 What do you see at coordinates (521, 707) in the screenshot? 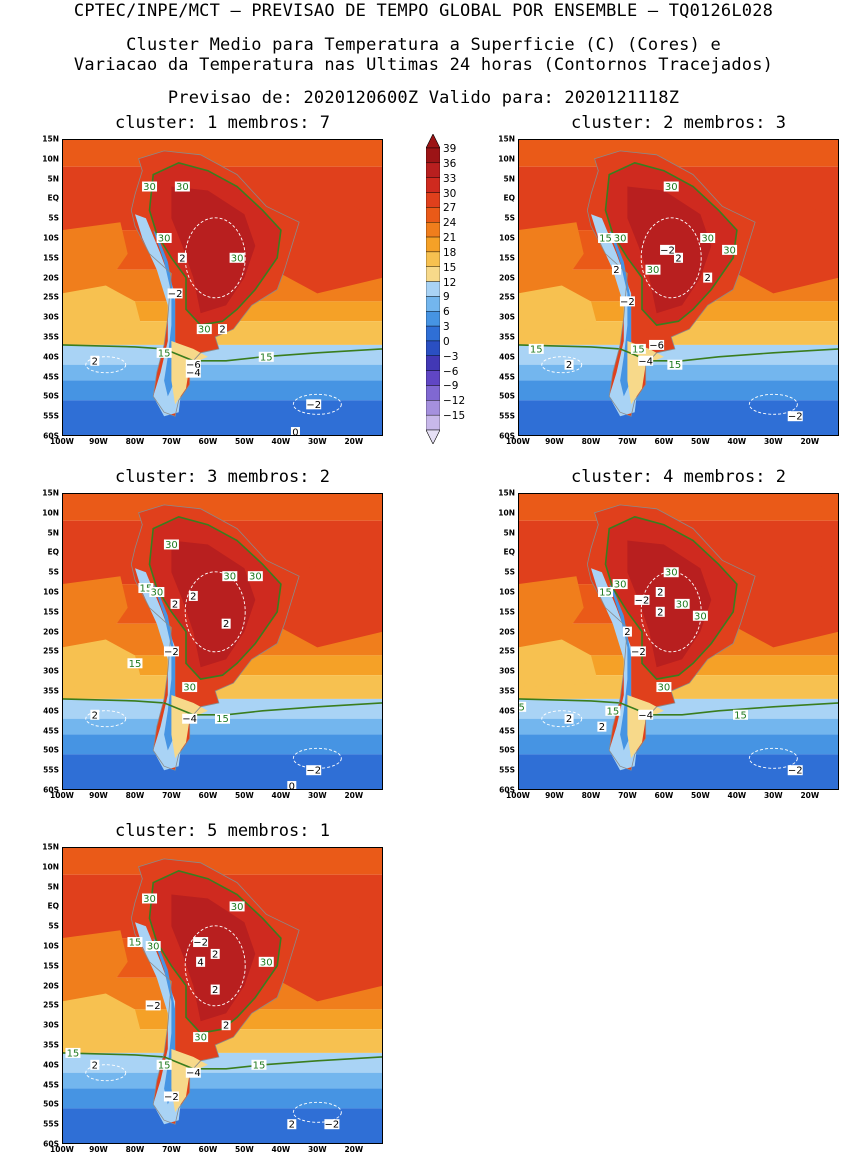
I see `contour-label-7: 5` at bounding box center [521, 707].